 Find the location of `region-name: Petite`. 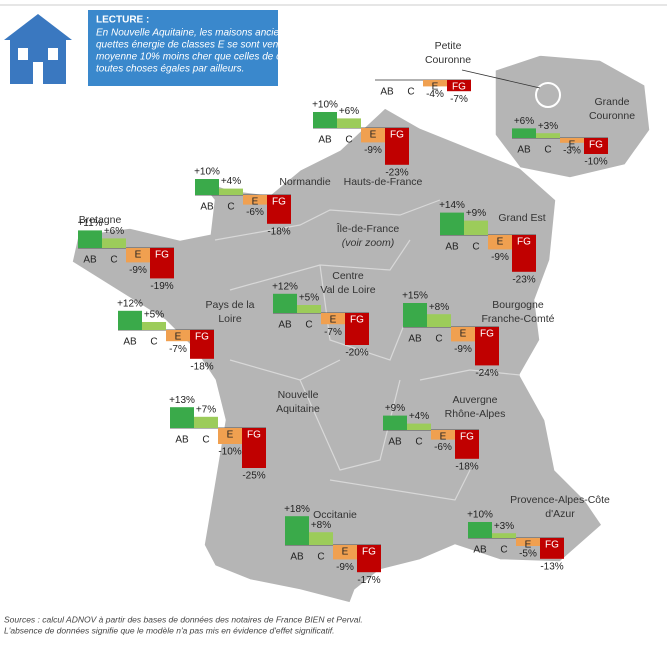

region-name: Petite is located at coordinates (448, 46).